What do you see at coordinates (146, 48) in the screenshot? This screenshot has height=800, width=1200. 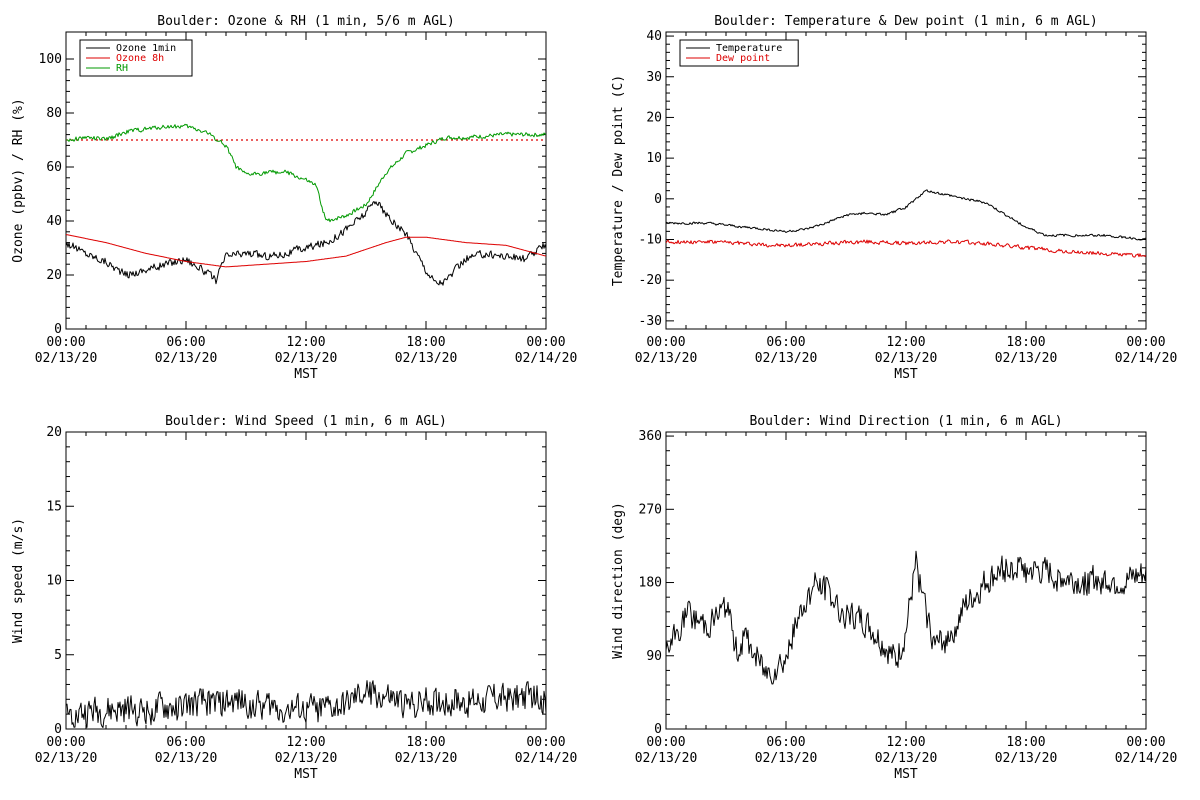 I see `legend-label: Ozone 1min` at bounding box center [146, 48].